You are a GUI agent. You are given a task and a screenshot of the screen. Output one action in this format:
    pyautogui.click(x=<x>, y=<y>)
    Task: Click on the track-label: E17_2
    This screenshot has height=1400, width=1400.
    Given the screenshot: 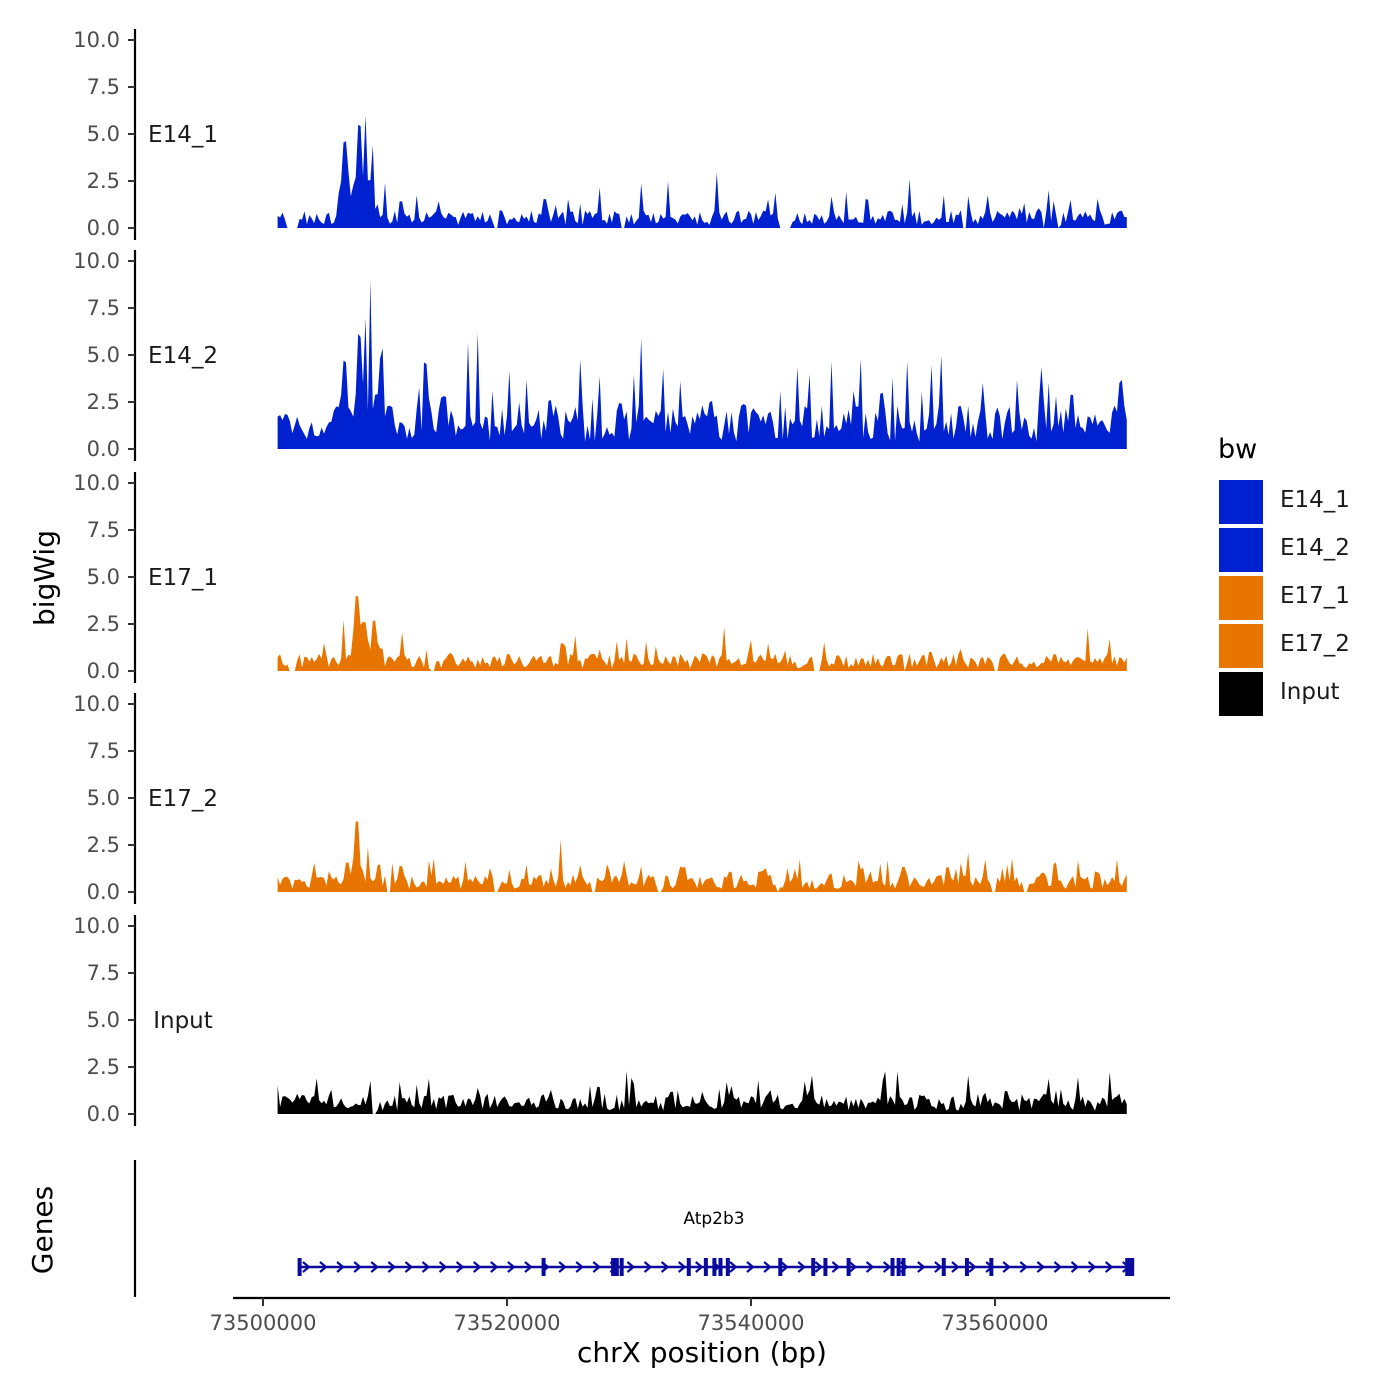 What is the action you would take?
    pyautogui.click(x=183, y=799)
    